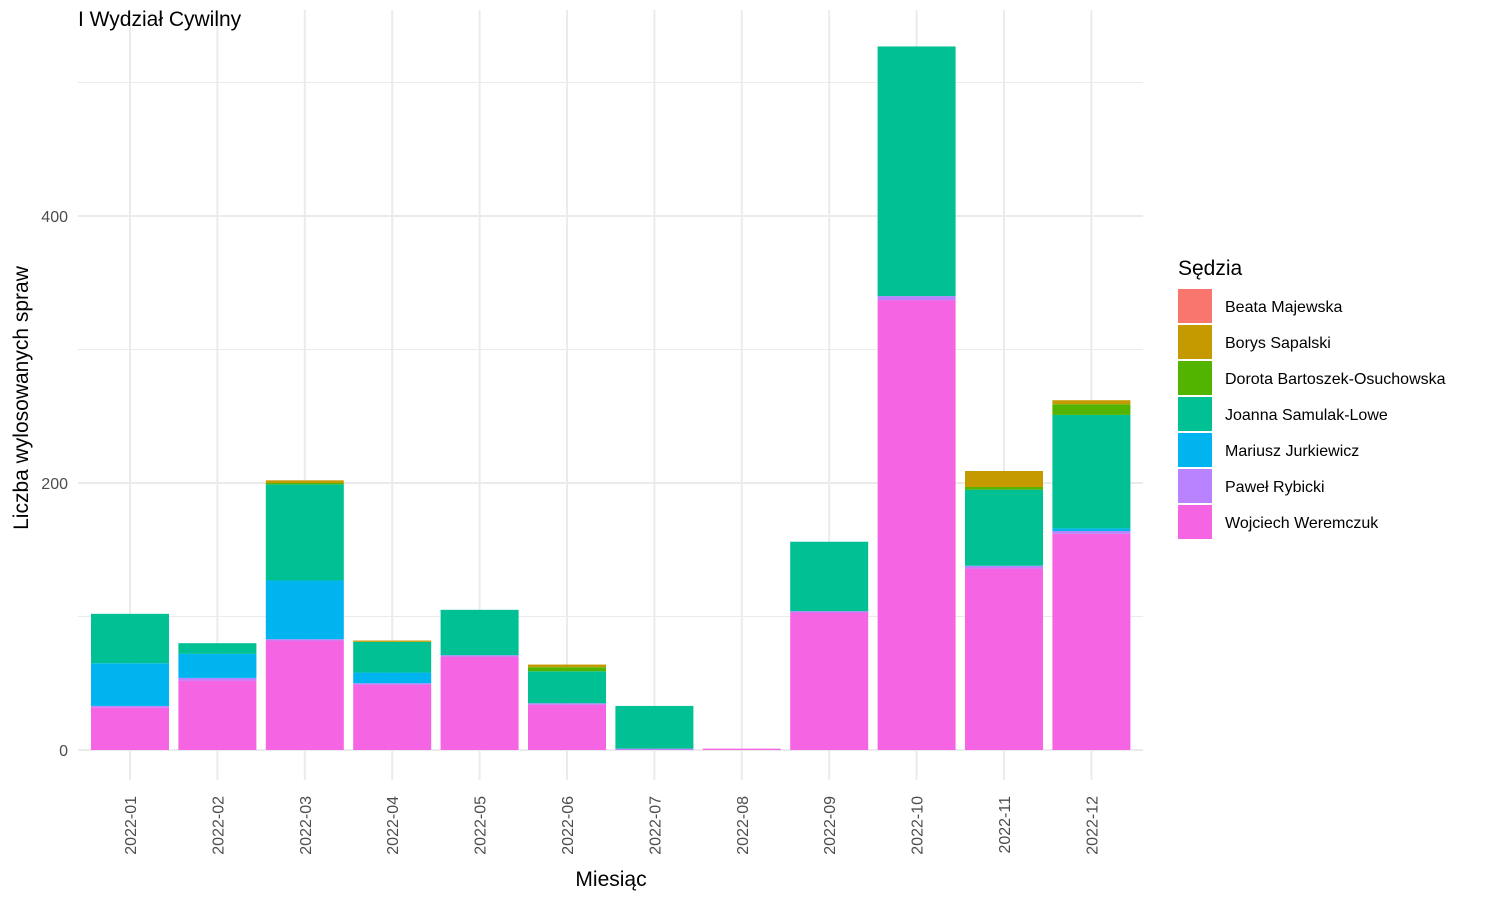 The height and width of the screenshot is (900, 1500). What do you see at coordinates (21, 397) in the screenshot?
I see `y-axis-title: Liczba wylosowanych spraw` at bounding box center [21, 397].